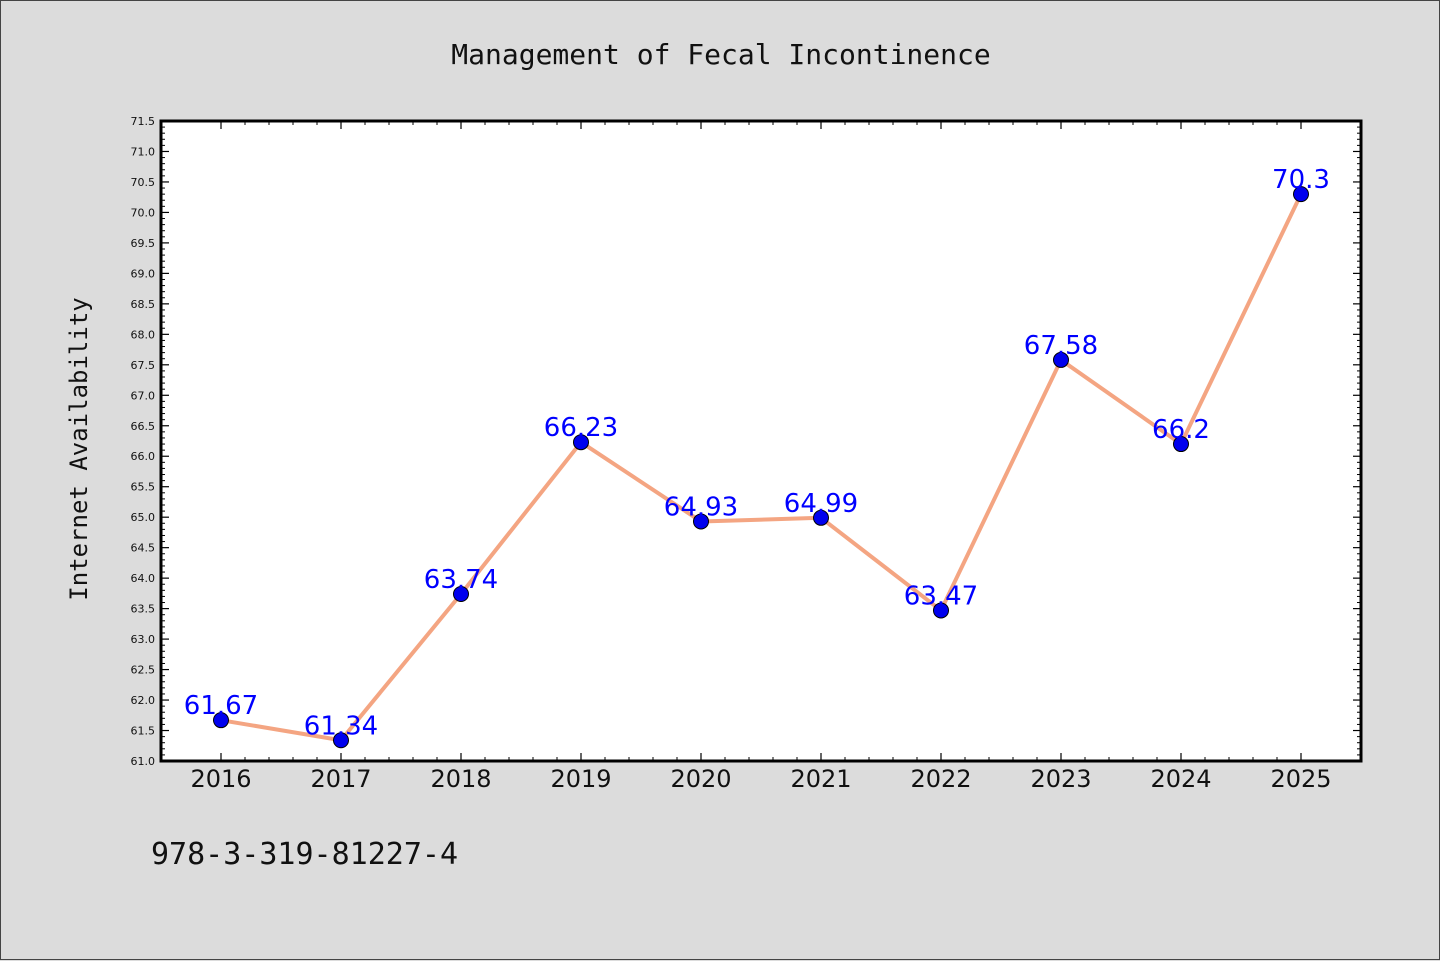  Describe the element at coordinates (143, 639) in the screenshot. I see `y-tick-label: 63.0` at that location.